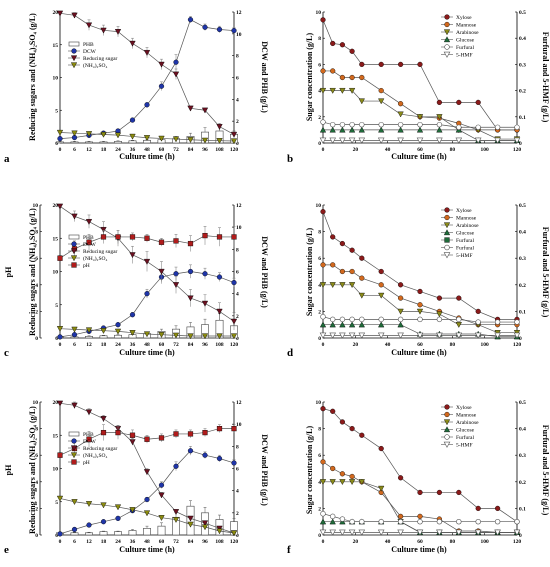 Image resolution: width=550 pixels, height=567 pixels. I want to click on panel-b-ytick-label: 8, so click(319, 39).